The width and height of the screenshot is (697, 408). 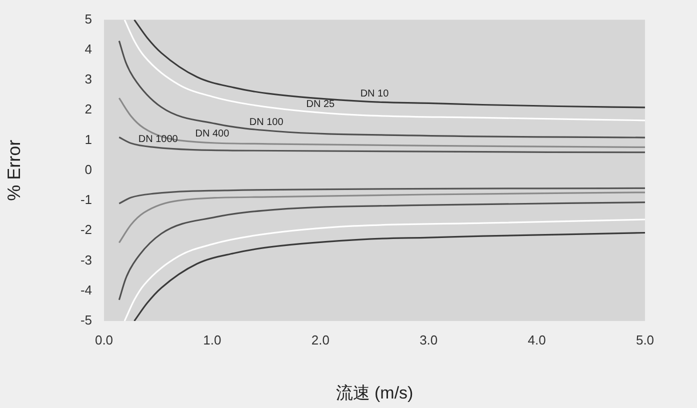 What do you see at coordinates (321, 104) in the screenshot?
I see `series-label: DN 25` at bounding box center [321, 104].